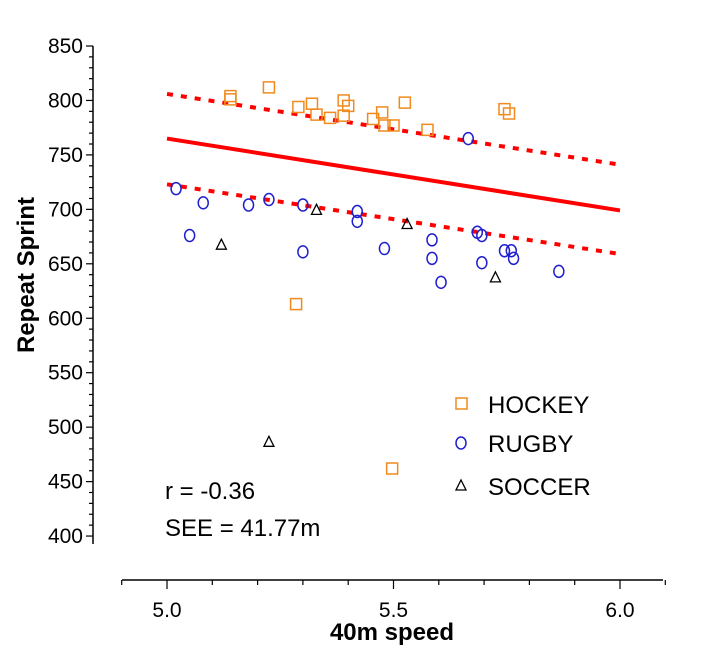 The width and height of the screenshot is (720, 664). Describe the element at coordinates (65, 100) in the screenshot. I see `y-tick-label: 800` at that location.